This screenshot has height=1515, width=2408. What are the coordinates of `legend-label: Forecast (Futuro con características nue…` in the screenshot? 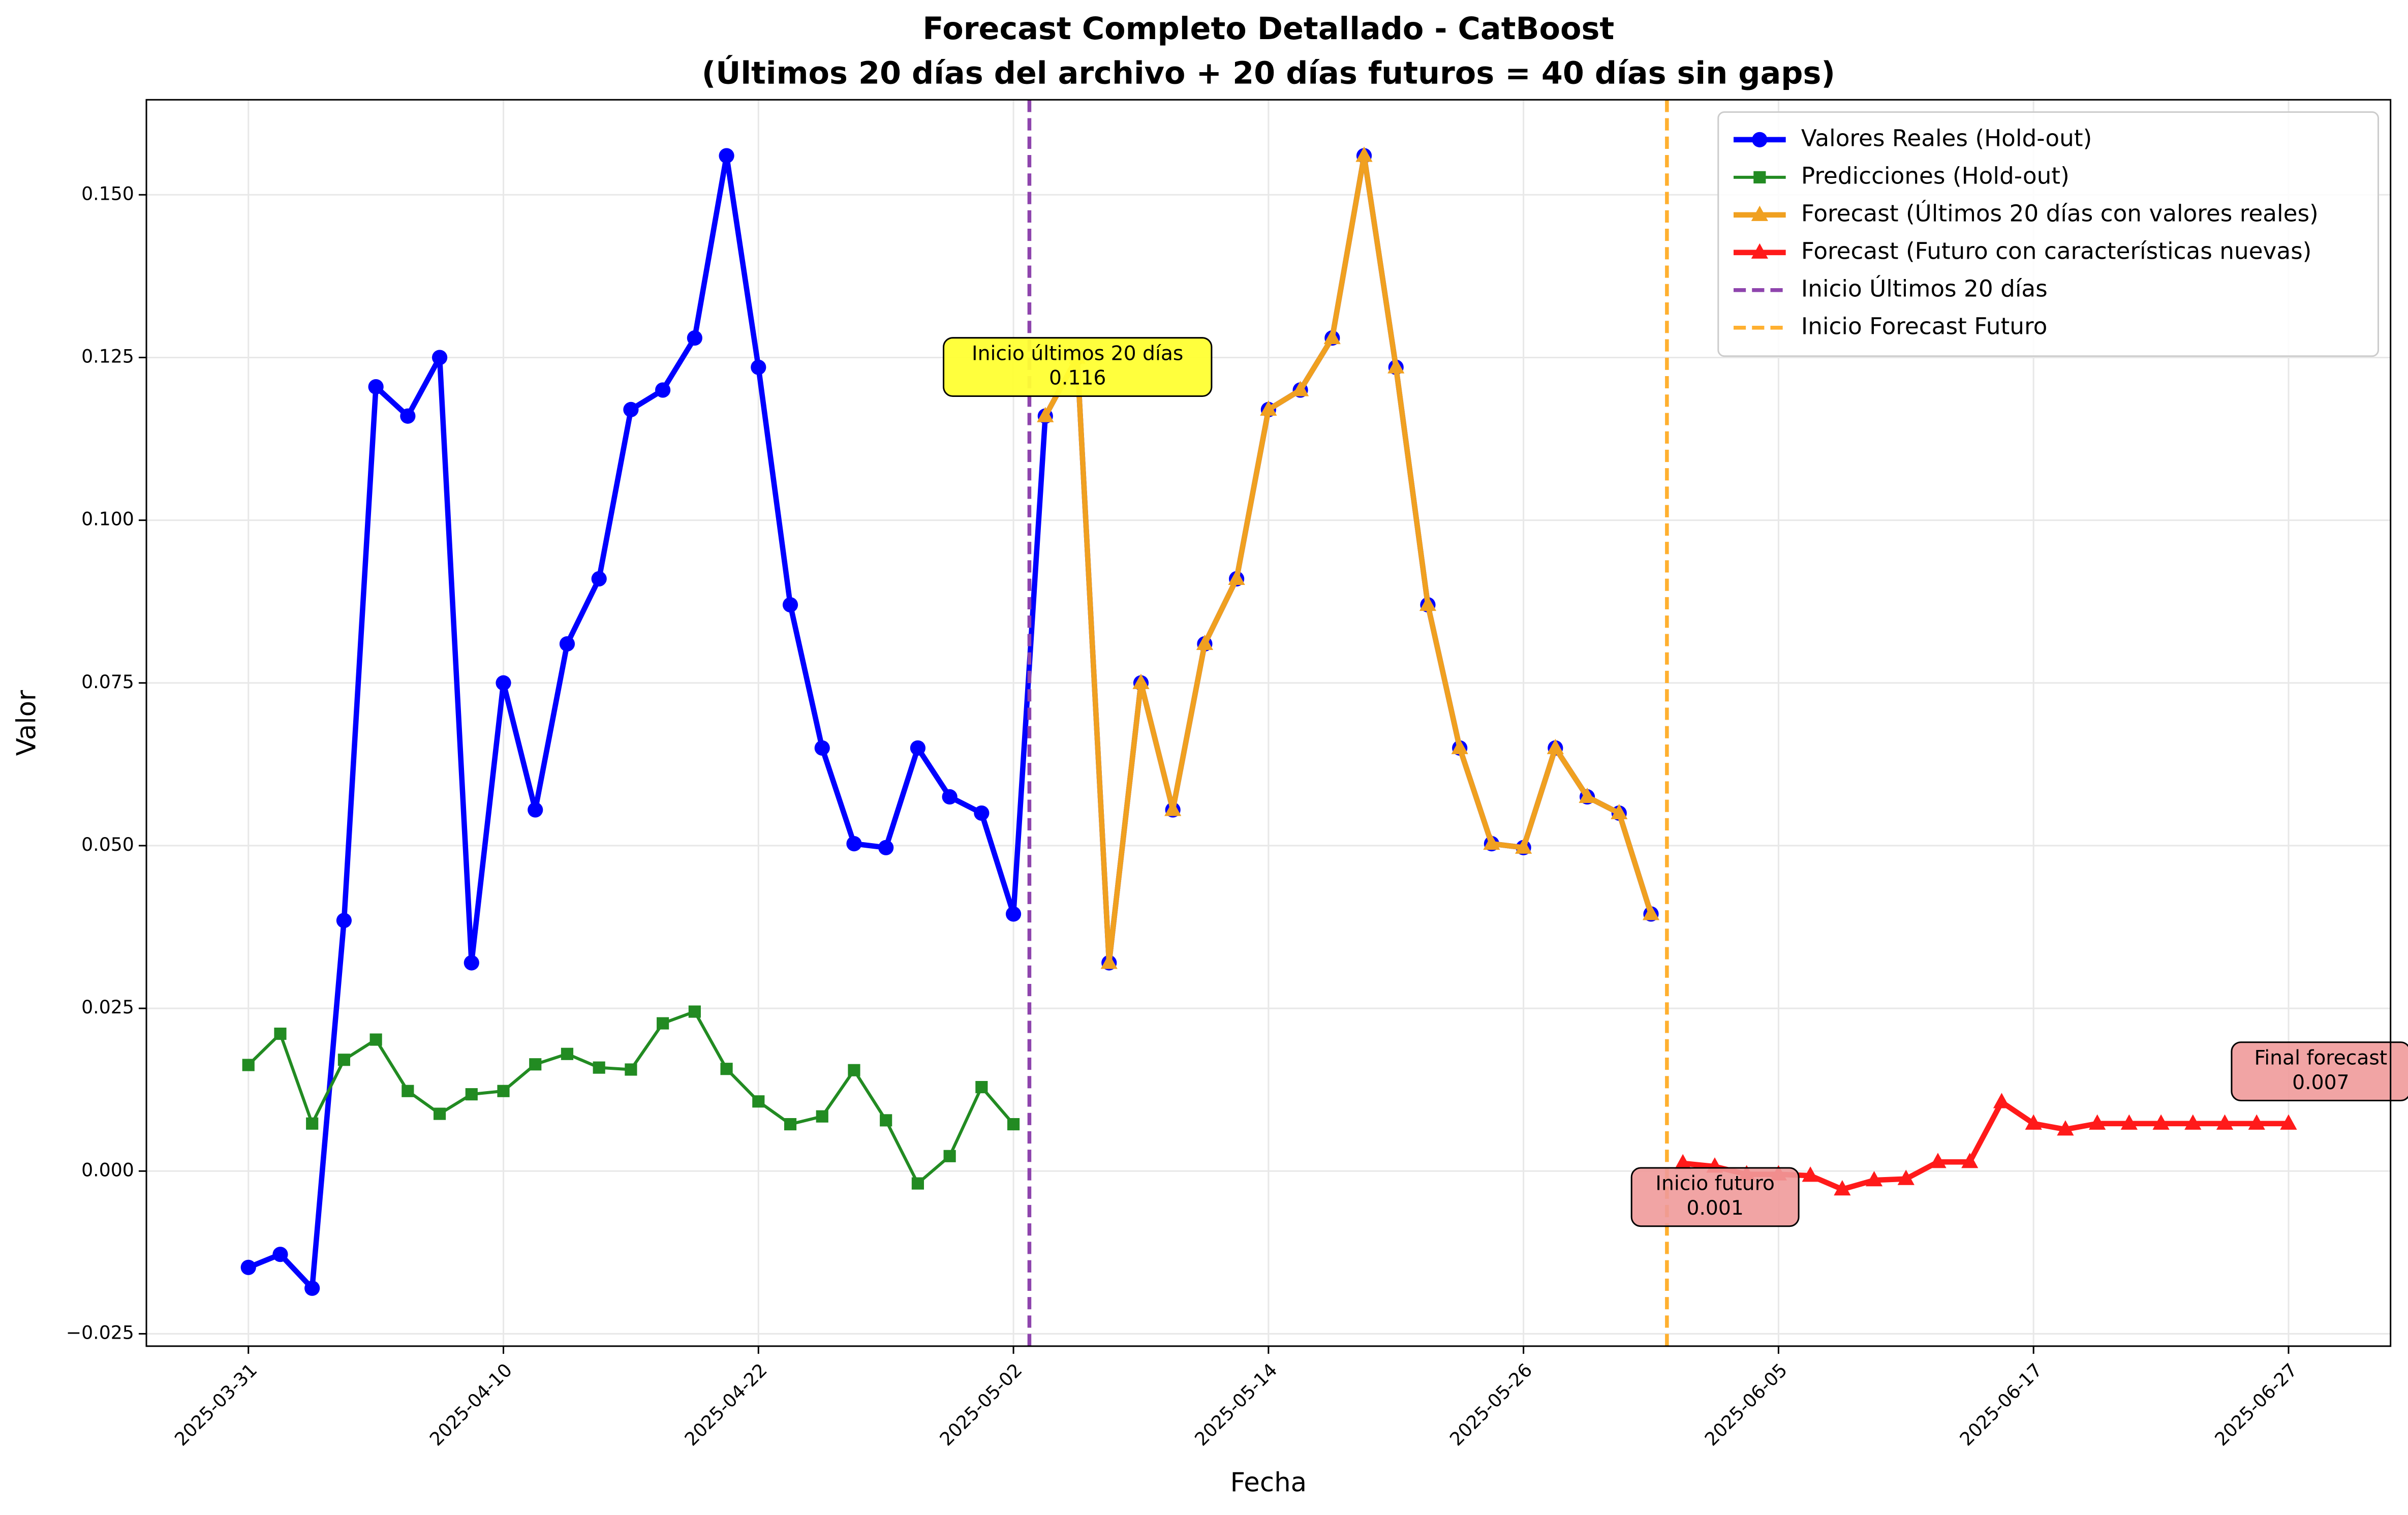 It's located at (2056, 250).